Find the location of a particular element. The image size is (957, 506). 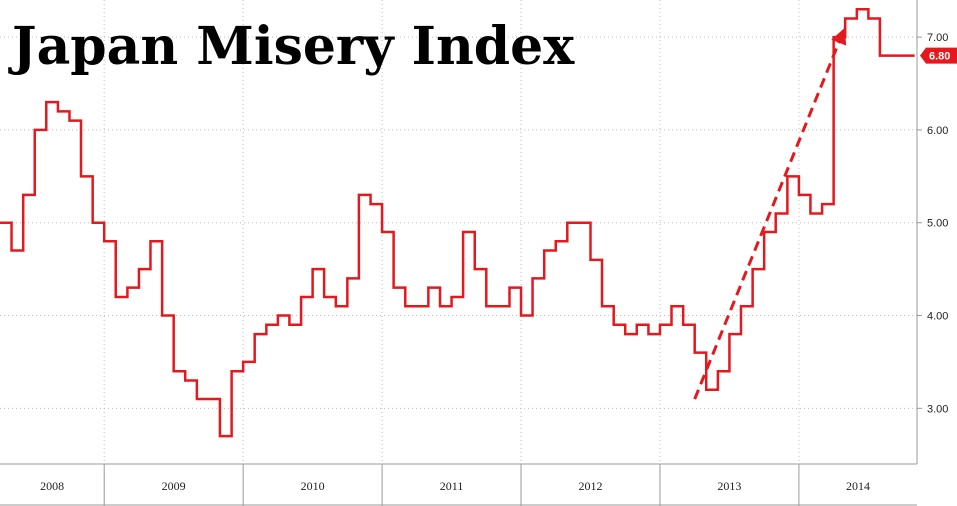

y-tick-label: 3.00 is located at coordinates (937, 409).